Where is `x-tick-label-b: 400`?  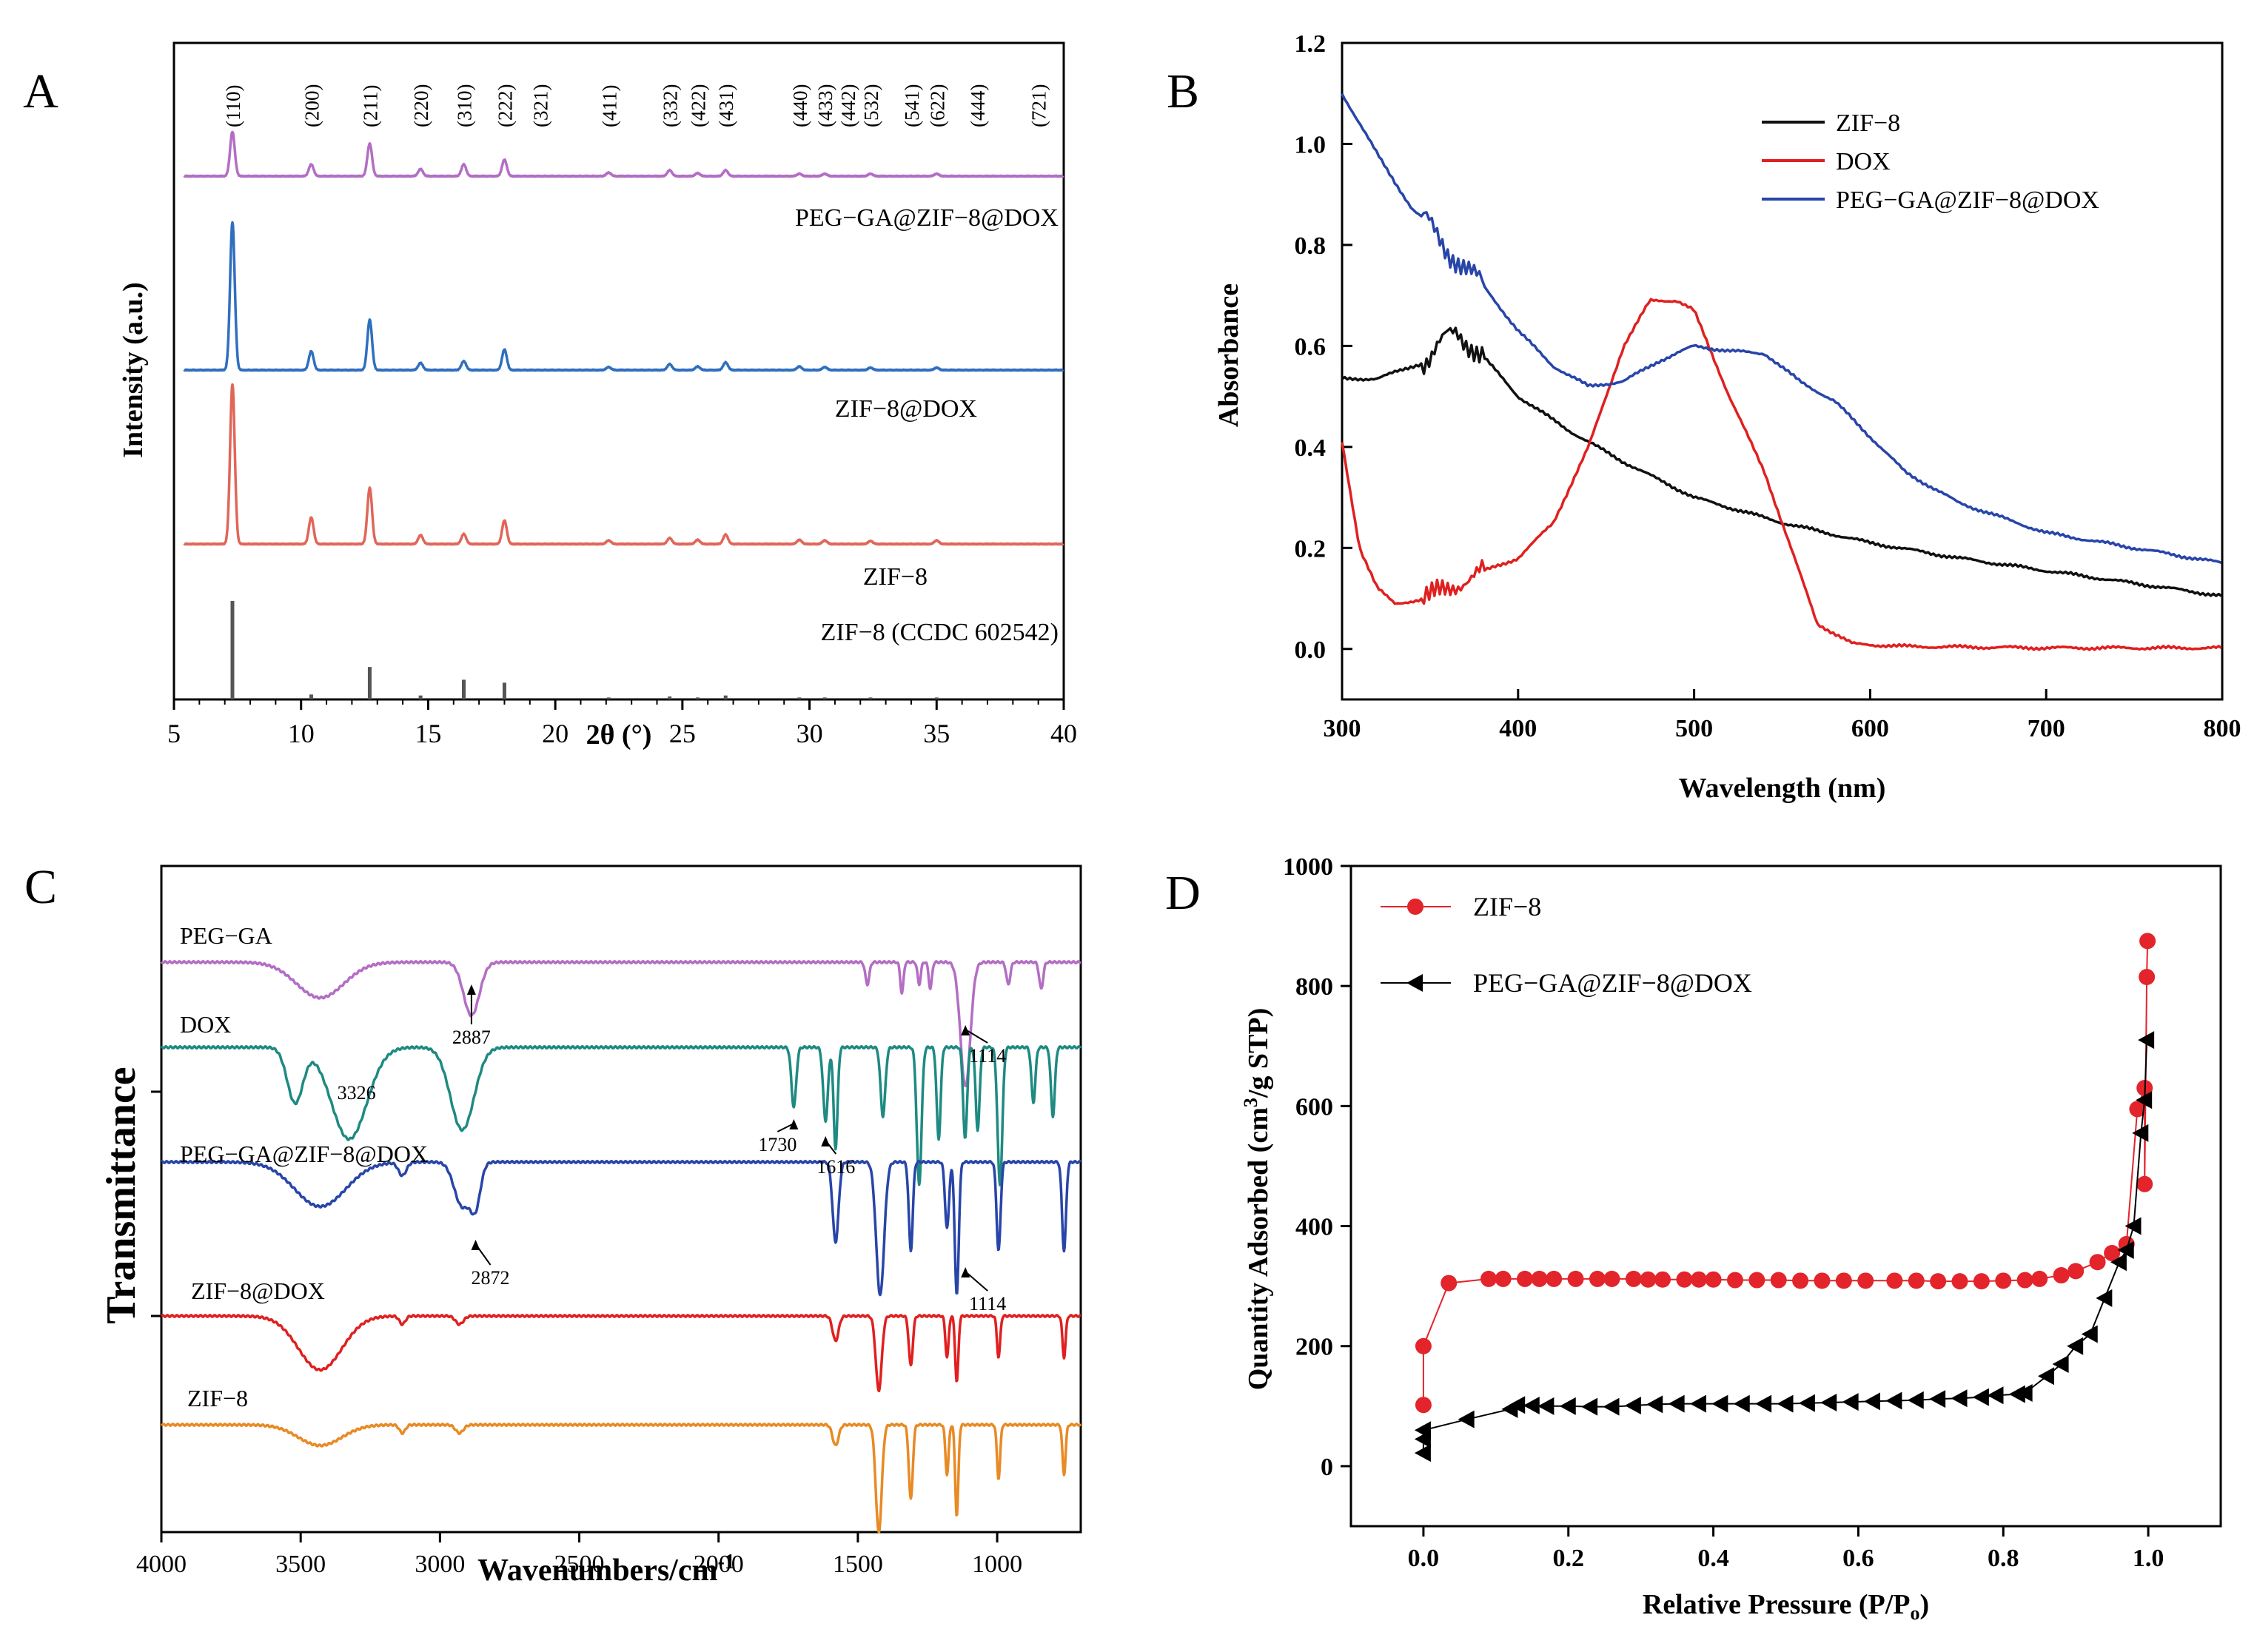
x-tick-label-b: 400 is located at coordinates (1518, 728).